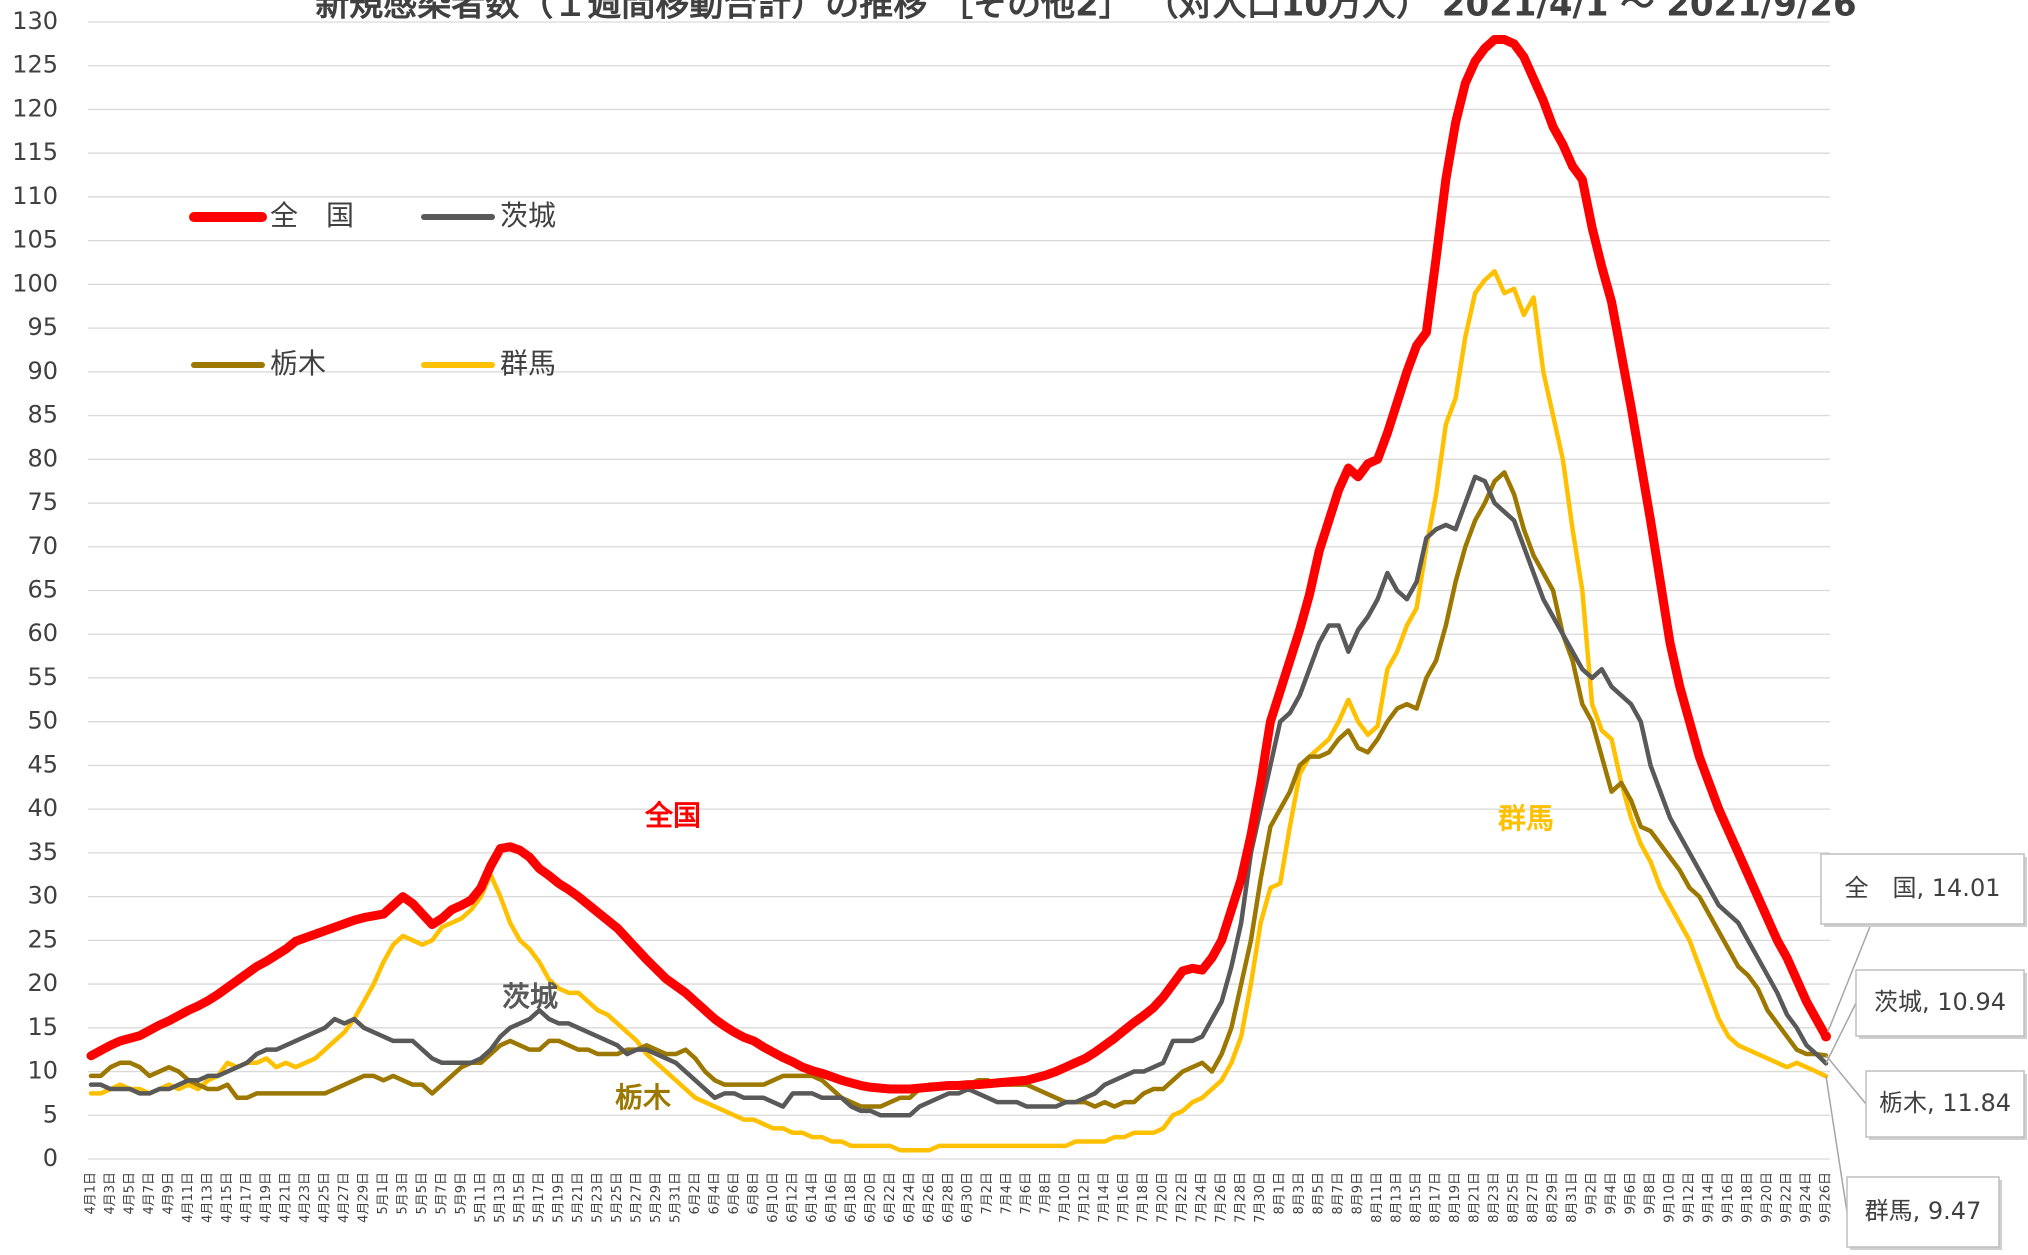 Image resolution: width=2028 pixels, height=1255 pixels. I want to click on end-marker, so click(1826, 1036).